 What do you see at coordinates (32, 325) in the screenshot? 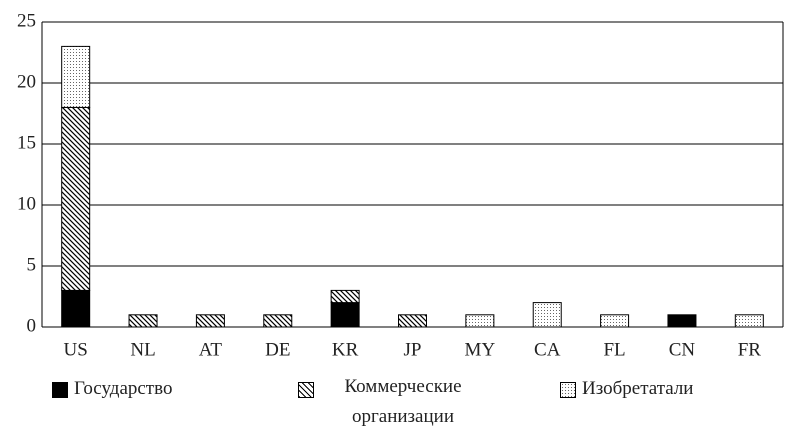
I see `y-tick-label: 0` at bounding box center [32, 325].